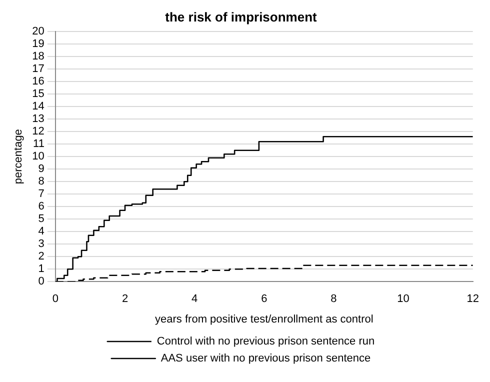 The width and height of the screenshot is (490, 382). What do you see at coordinates (41, 269) in the screenshot?
I see `y-tick-label: 1` at bounding box center [41, 269].